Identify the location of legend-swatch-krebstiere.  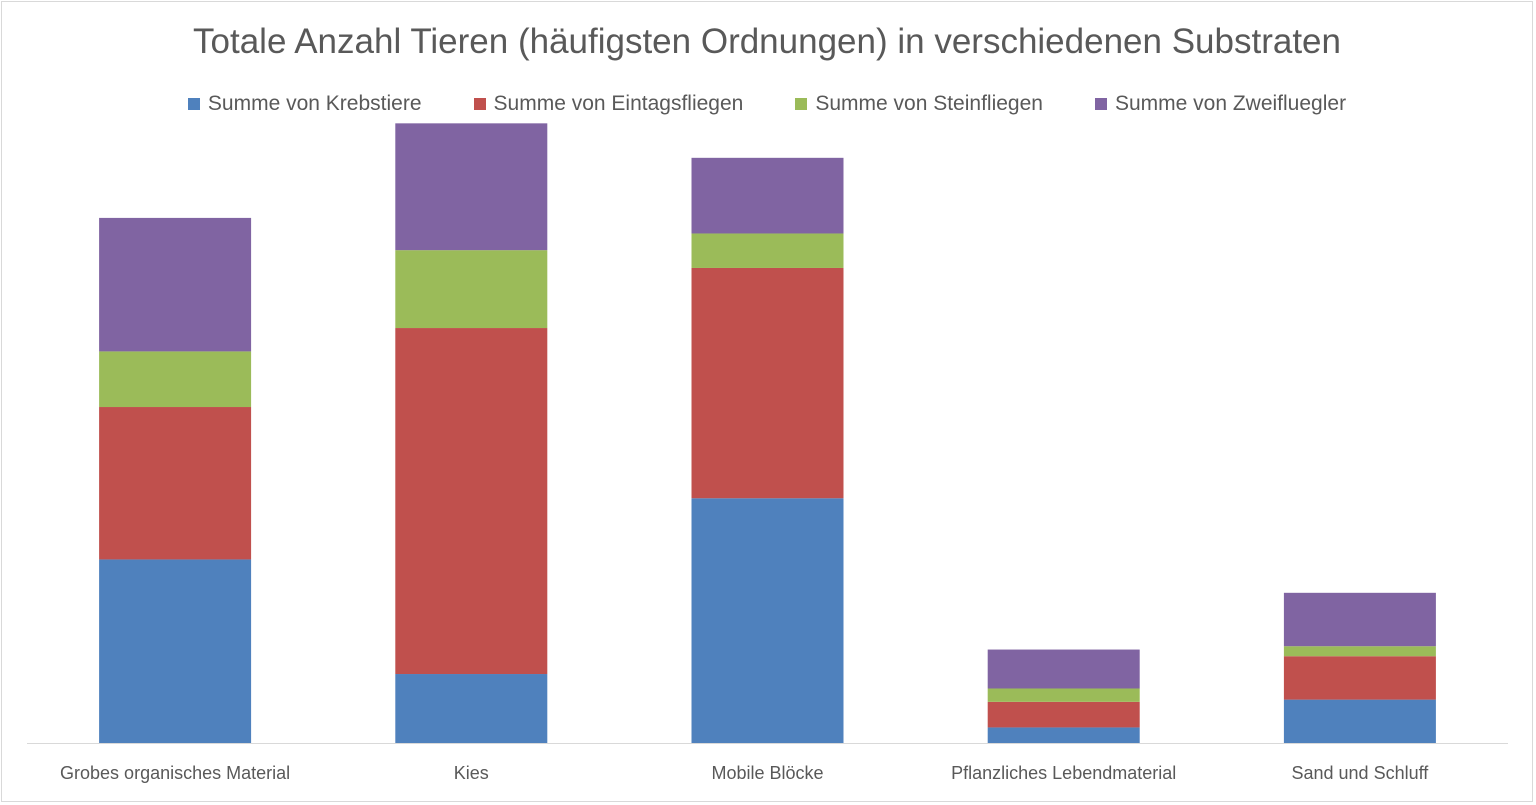
(193, 104).